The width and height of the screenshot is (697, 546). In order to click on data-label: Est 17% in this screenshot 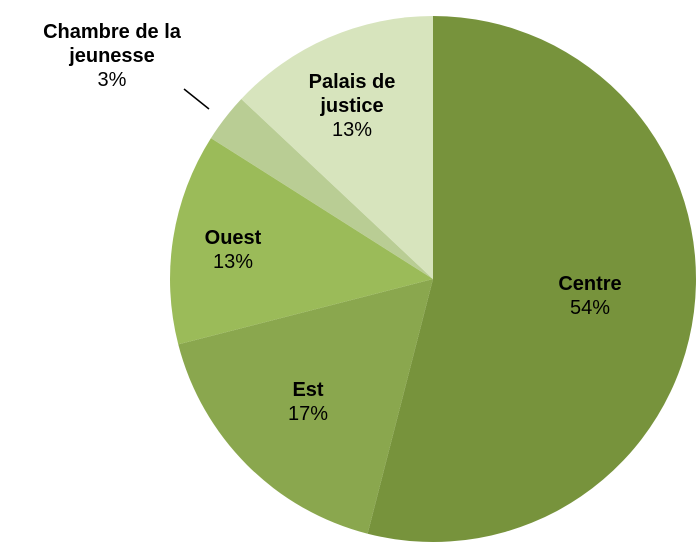, I will do `click(308, 402)`.